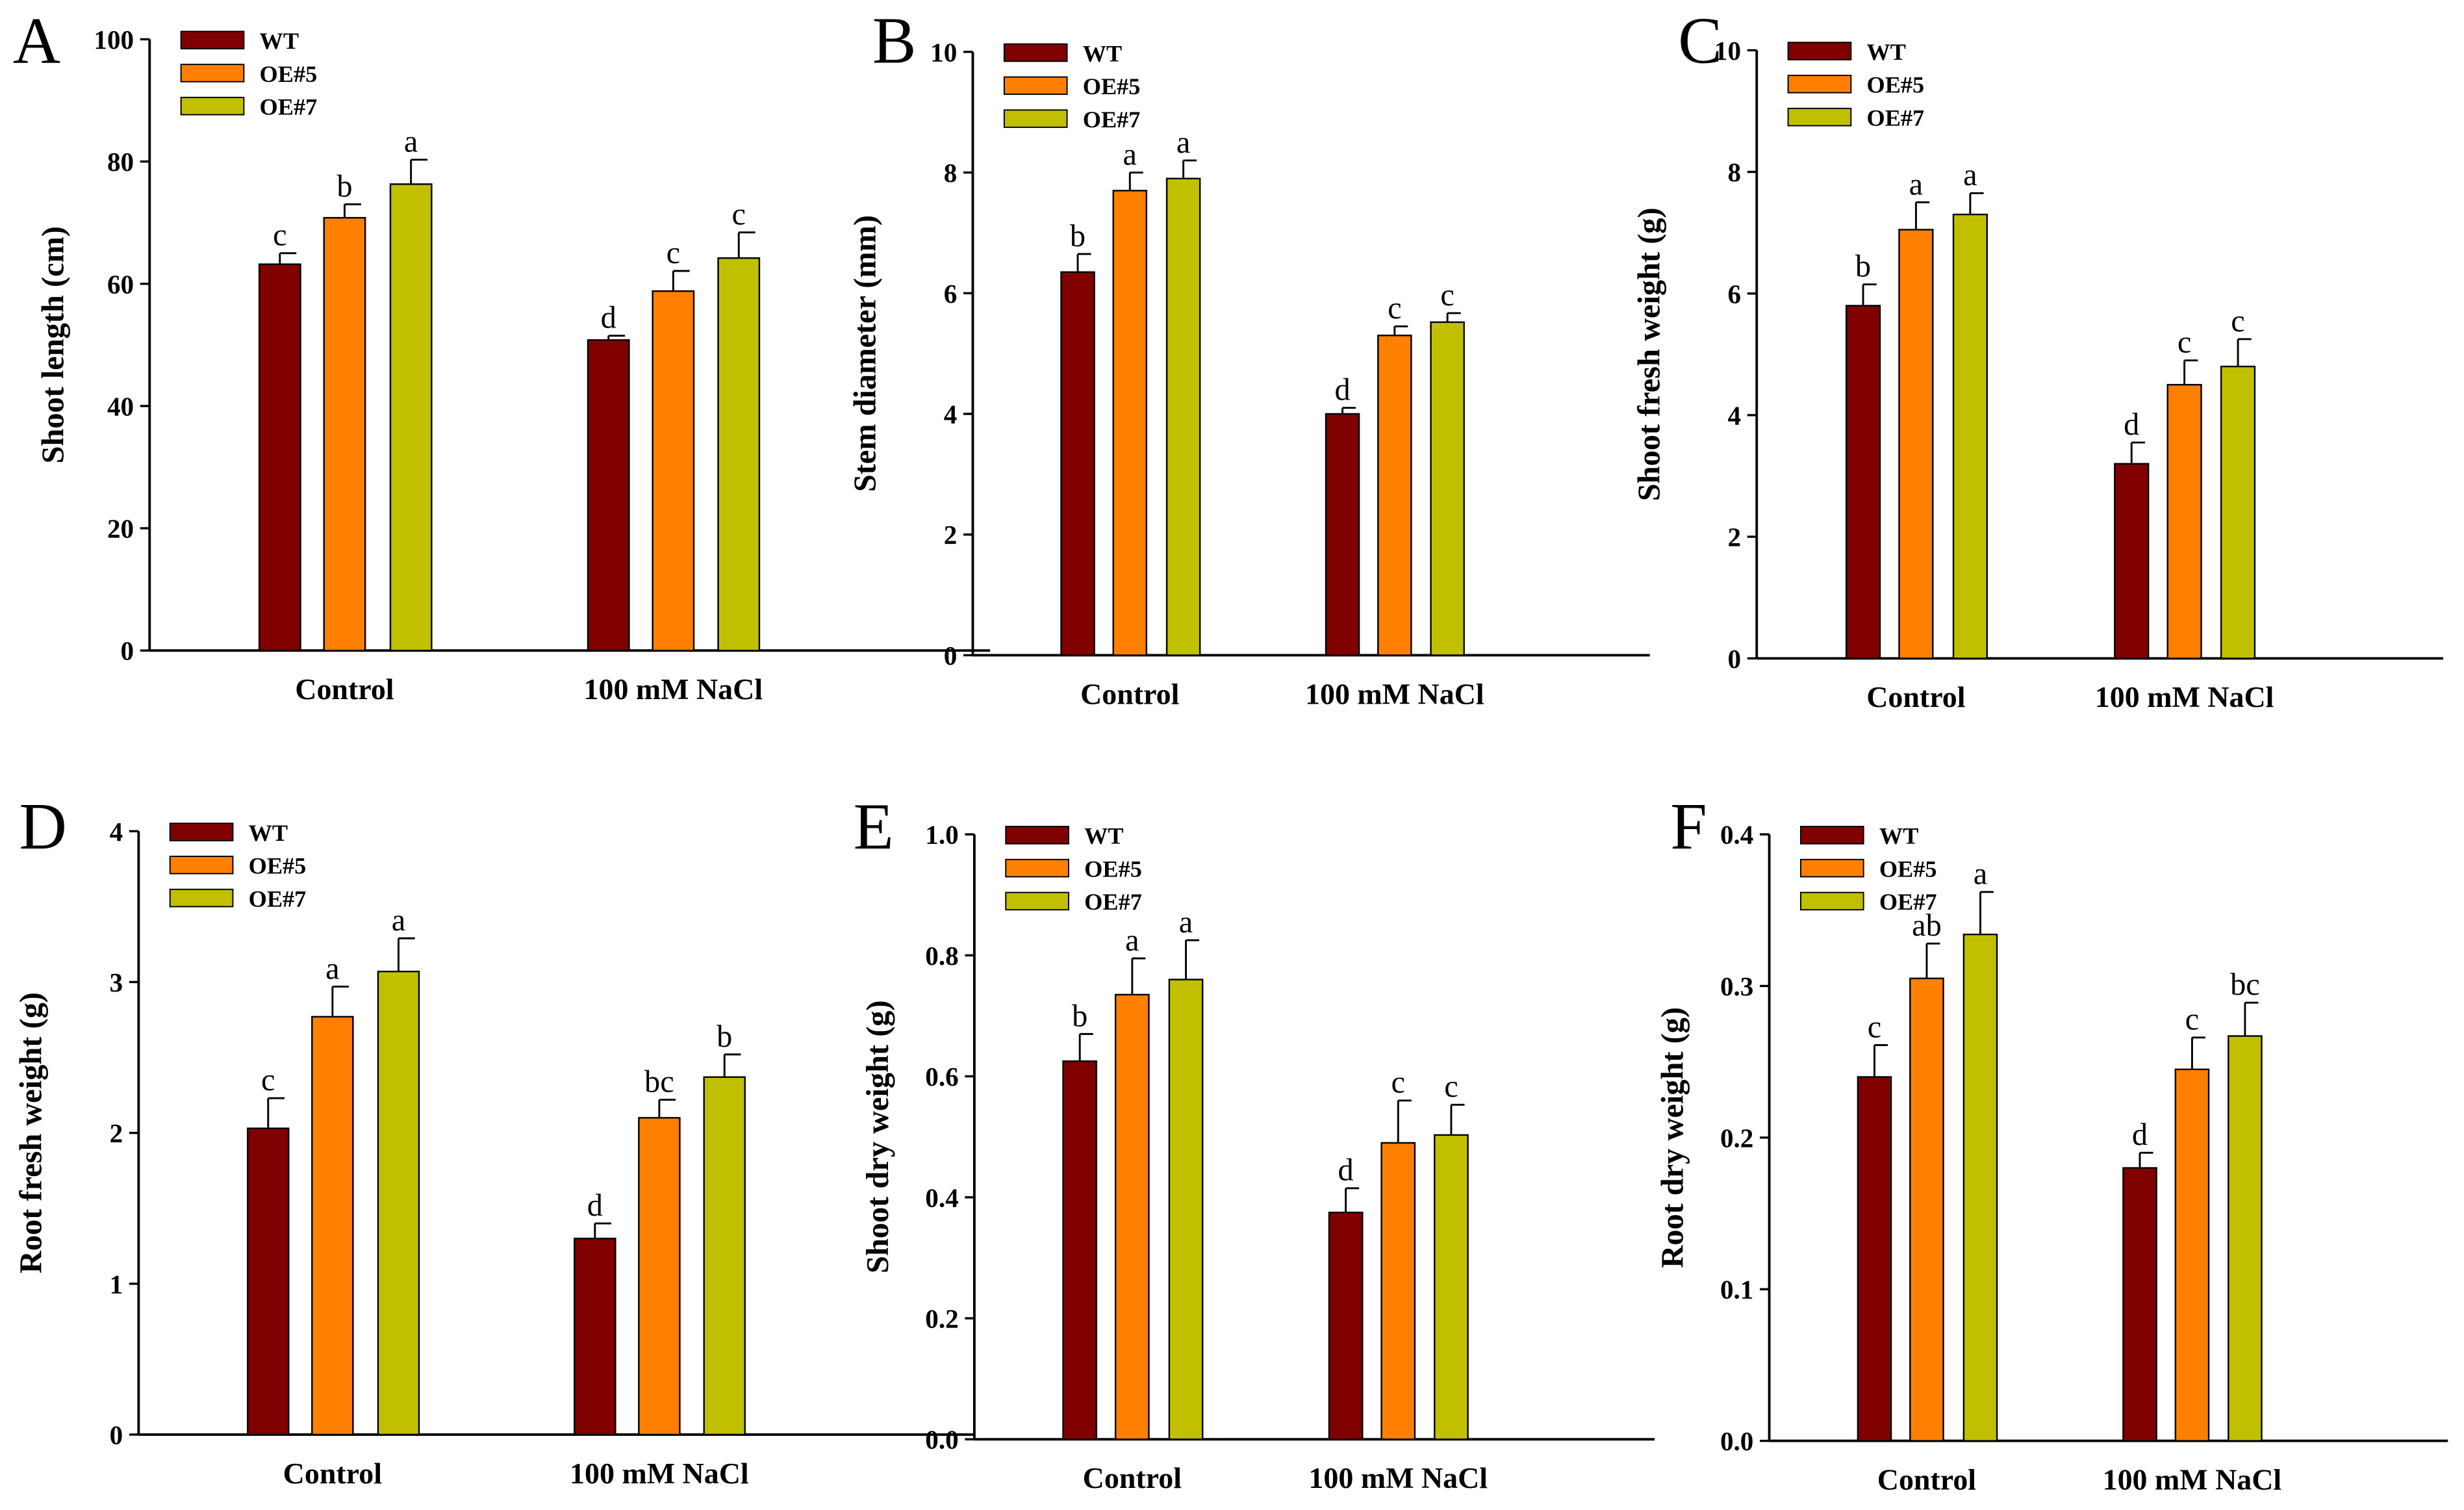  Describe the element at coordinates (1649, 354) in the screenshot. I see `y-axis-label: Shoot fresh weight (g)` at that location.